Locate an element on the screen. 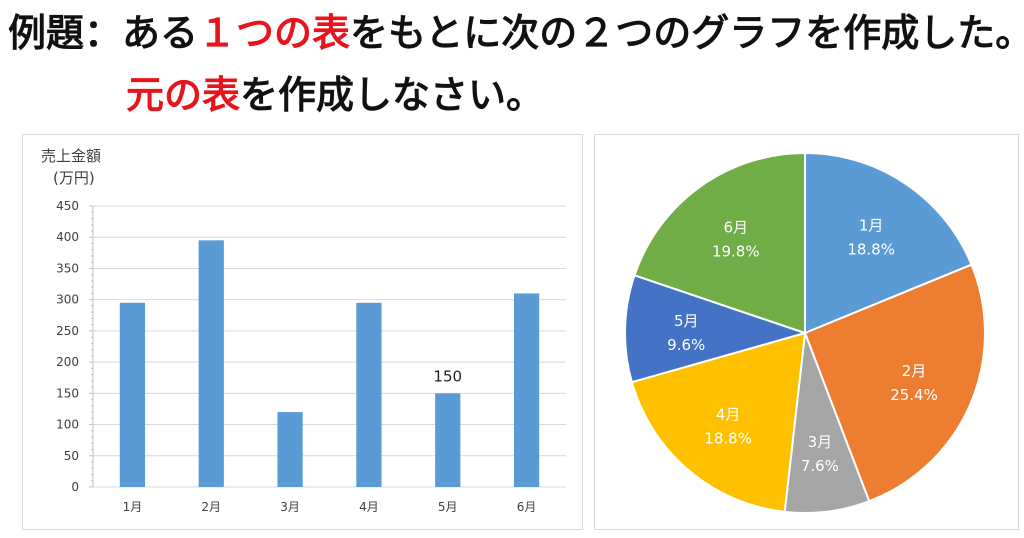 Image resolution: width=1024 pixels, height=538 pixels. x-tick-label: 3月 is located at coordinates (290, 507).